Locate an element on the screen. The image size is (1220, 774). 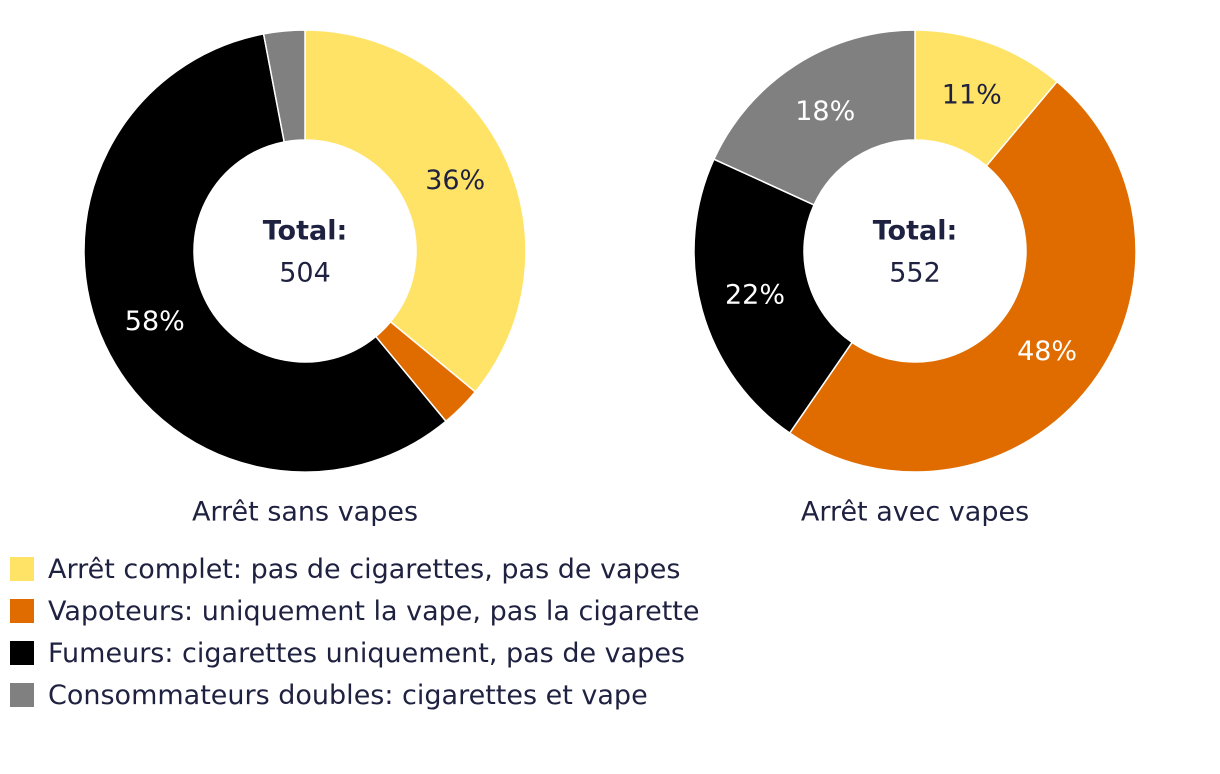
data-label-fumeurs: 58% is located at coordinates (155, 321).